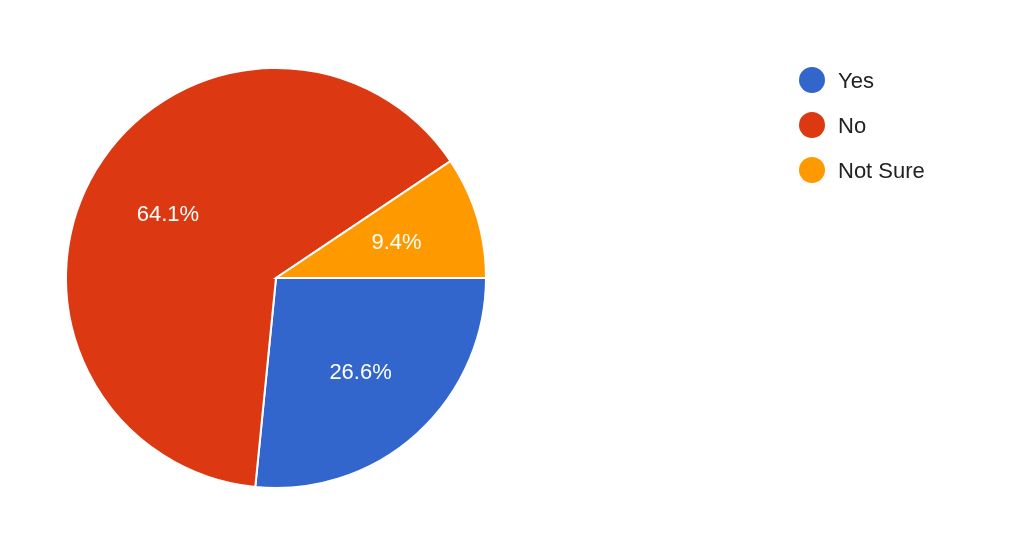 The width and height of the screenshot is (1024, 538). What do you see at coordinates (396, 242) in the screenshot?
I see `data-label: 9.4%` at bounding box center [396, 242].